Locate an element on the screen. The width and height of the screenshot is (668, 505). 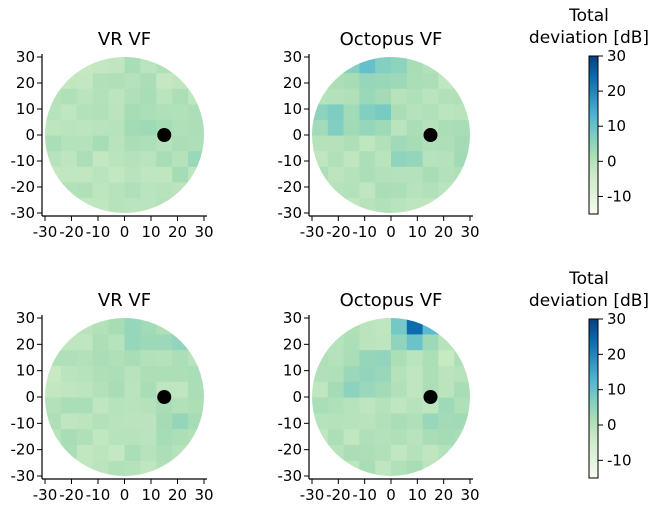
field-cells is located at coordinates (124, 135).